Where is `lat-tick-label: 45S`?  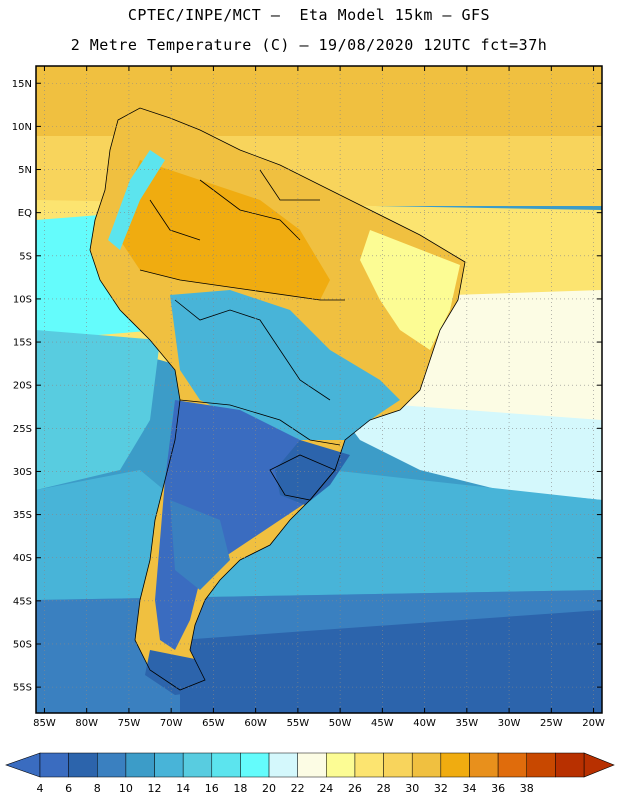
lat-tick-label: 45S is located at coordinates (22, 601).